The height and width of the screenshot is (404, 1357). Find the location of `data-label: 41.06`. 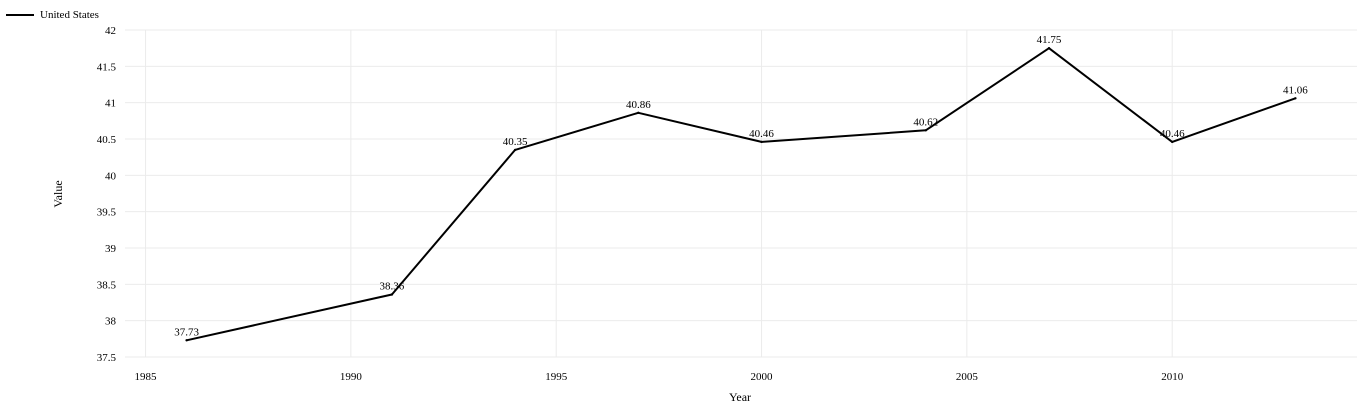

data-label: 41.06 is located at coordinates (1295, 90).